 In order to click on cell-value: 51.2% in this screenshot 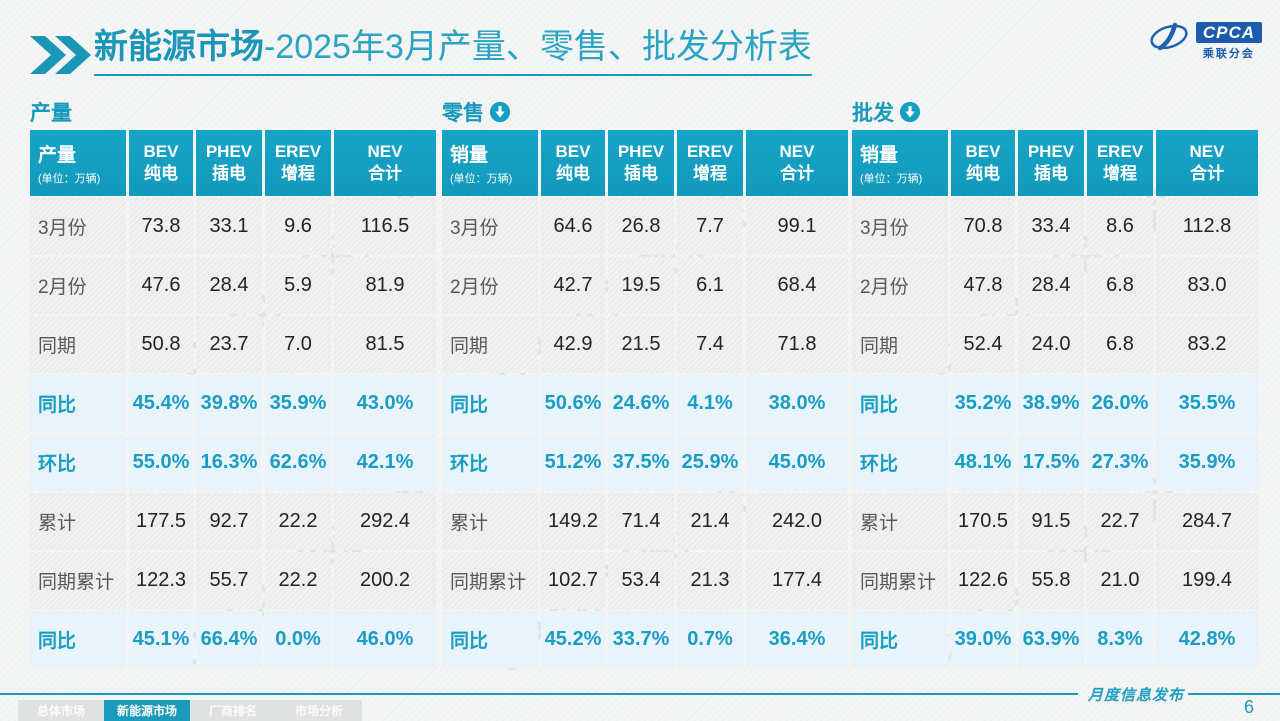, I will do `click(573, 462)`.